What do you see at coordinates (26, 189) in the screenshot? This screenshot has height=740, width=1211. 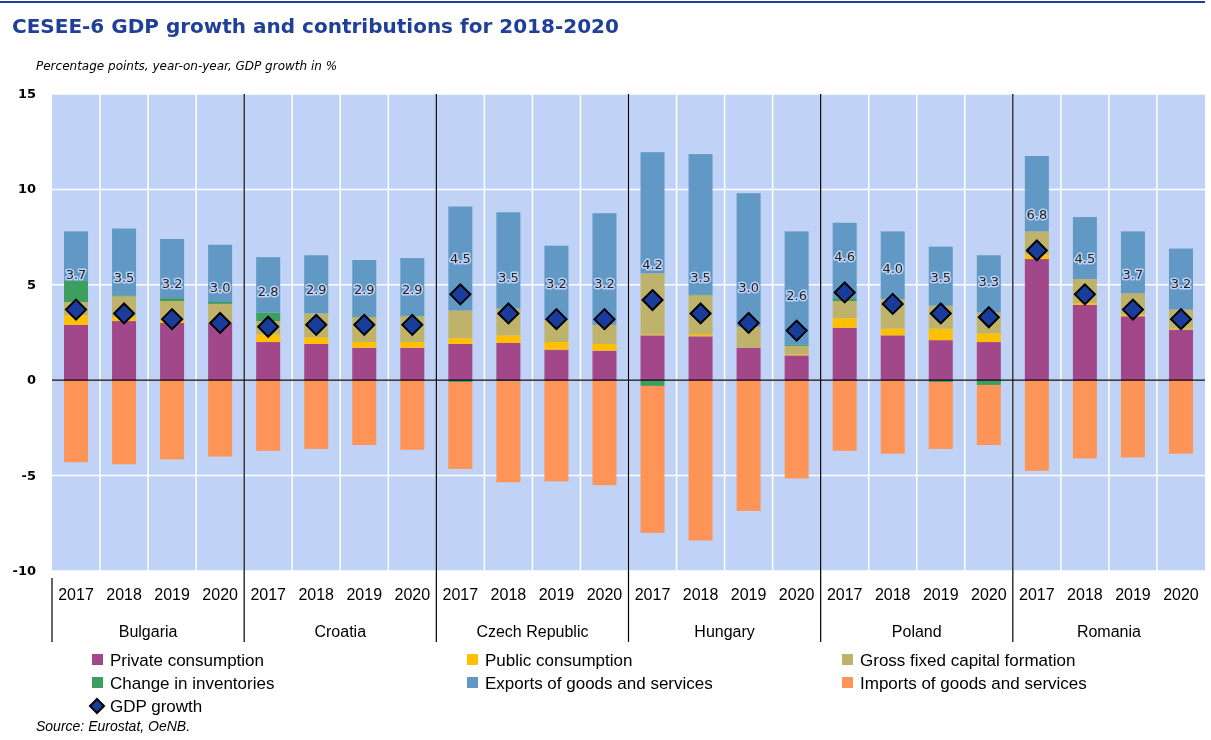 I see `y-tick-label: 10` at bounding box center [26, 189].